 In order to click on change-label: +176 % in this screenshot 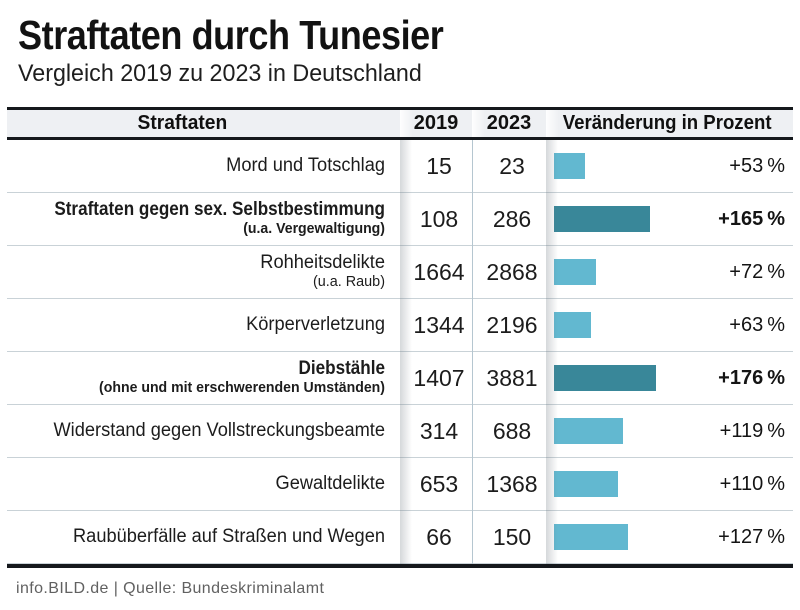, I will do `click(751, 377)`.